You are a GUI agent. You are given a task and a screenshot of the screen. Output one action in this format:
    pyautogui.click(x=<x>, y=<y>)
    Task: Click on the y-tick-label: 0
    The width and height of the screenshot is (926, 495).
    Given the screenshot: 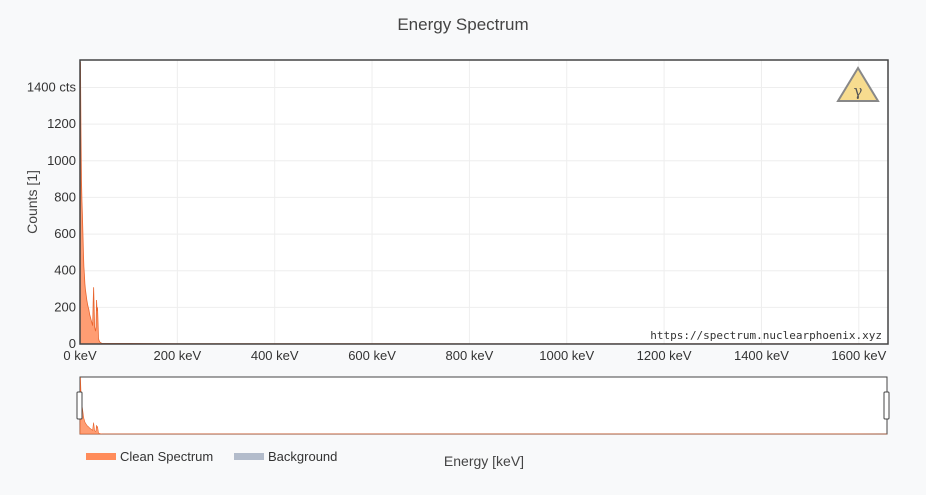 What is the action you would take?
    pyautogui.click(x=72, y=343)
    